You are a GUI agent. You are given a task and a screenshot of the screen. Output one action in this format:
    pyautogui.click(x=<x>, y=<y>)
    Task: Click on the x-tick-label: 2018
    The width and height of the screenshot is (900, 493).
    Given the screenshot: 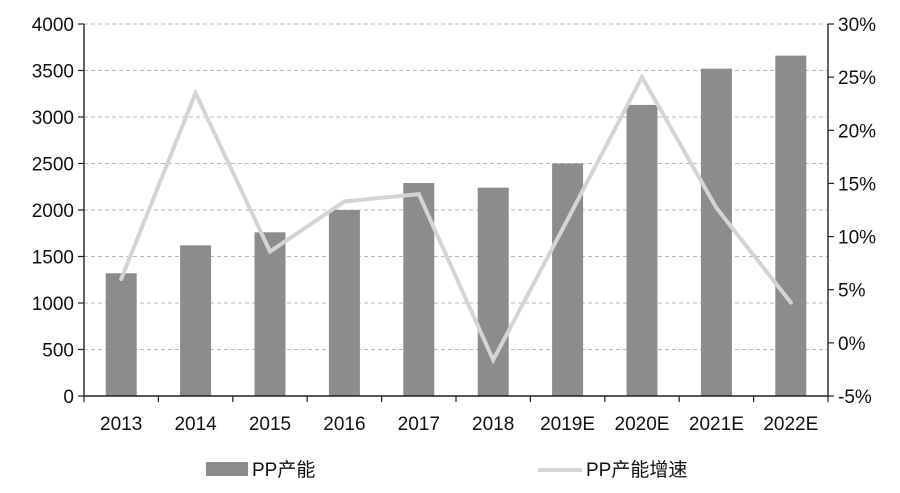 What is the action you would take?
    pyautogui.click(x=493, y=424)
    